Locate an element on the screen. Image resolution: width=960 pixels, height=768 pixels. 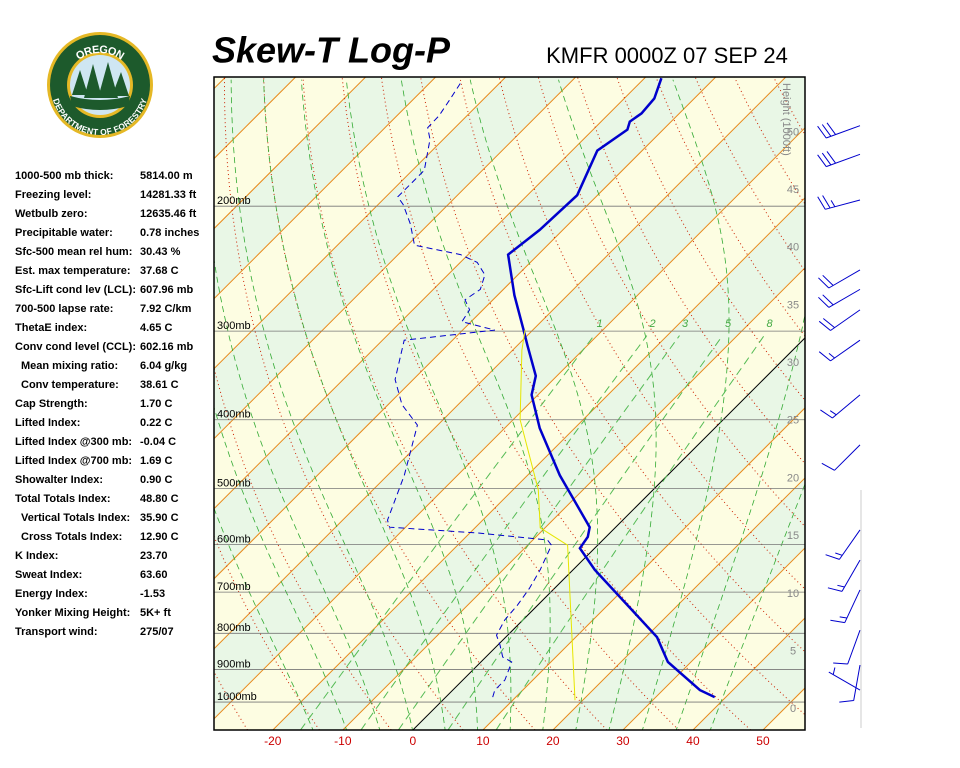
y-tick-label: 300mb is located at coordinates (234, 326).